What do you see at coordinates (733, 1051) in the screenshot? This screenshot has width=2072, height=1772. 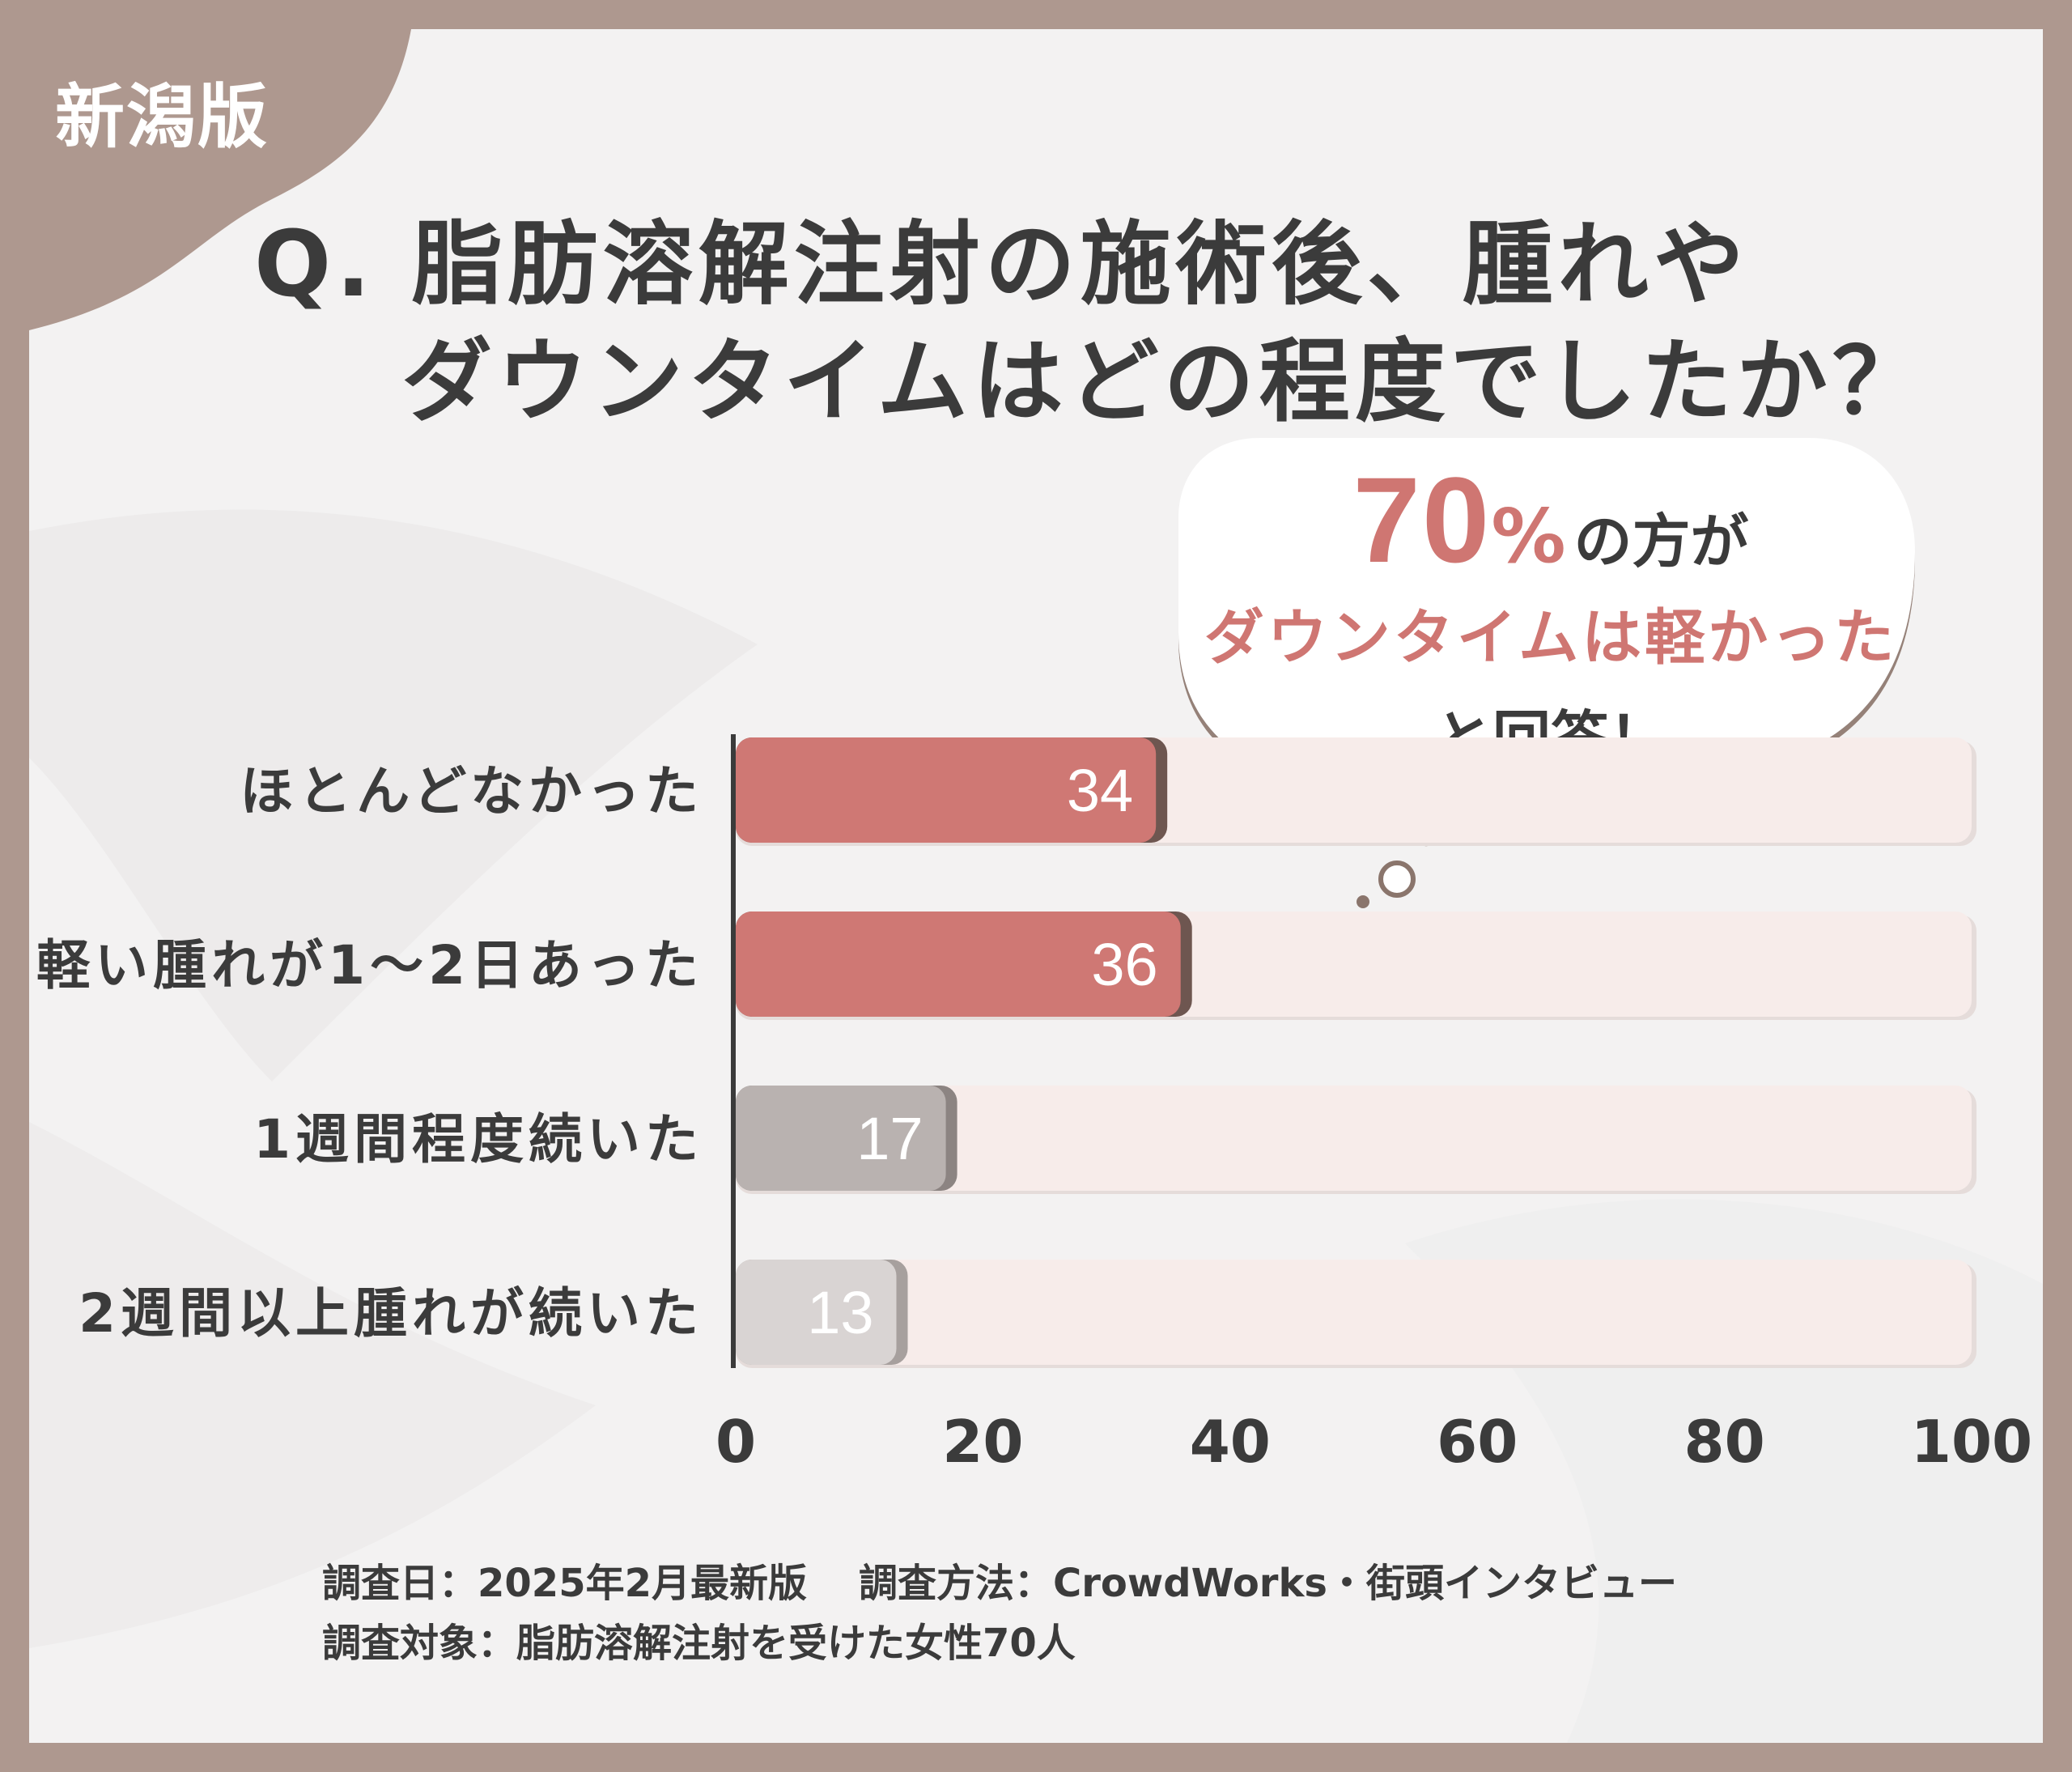 I see `y-axis-line` at bounding box center [733, 1051].